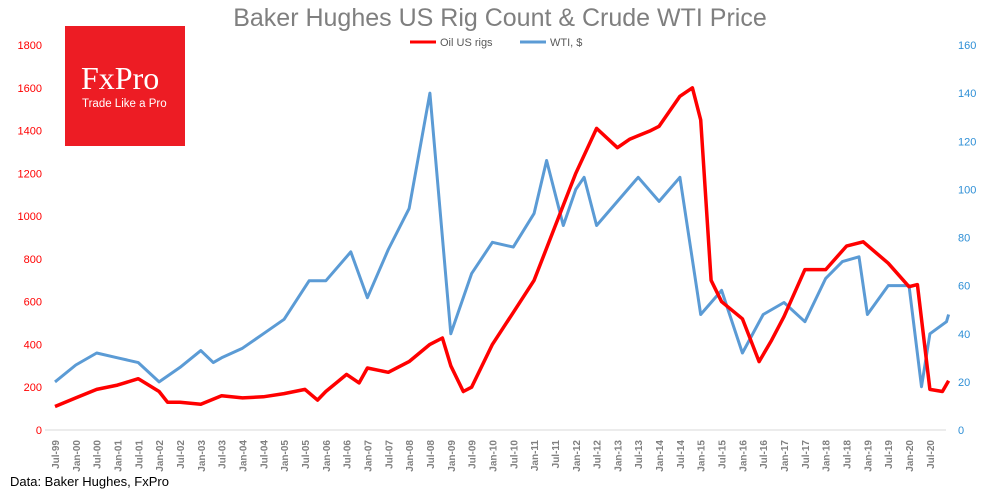  What do you see at coordinates (556, 454) in the screenshot?
I see `x-tick-label: Jul-11` at bounding box center [556, 454].